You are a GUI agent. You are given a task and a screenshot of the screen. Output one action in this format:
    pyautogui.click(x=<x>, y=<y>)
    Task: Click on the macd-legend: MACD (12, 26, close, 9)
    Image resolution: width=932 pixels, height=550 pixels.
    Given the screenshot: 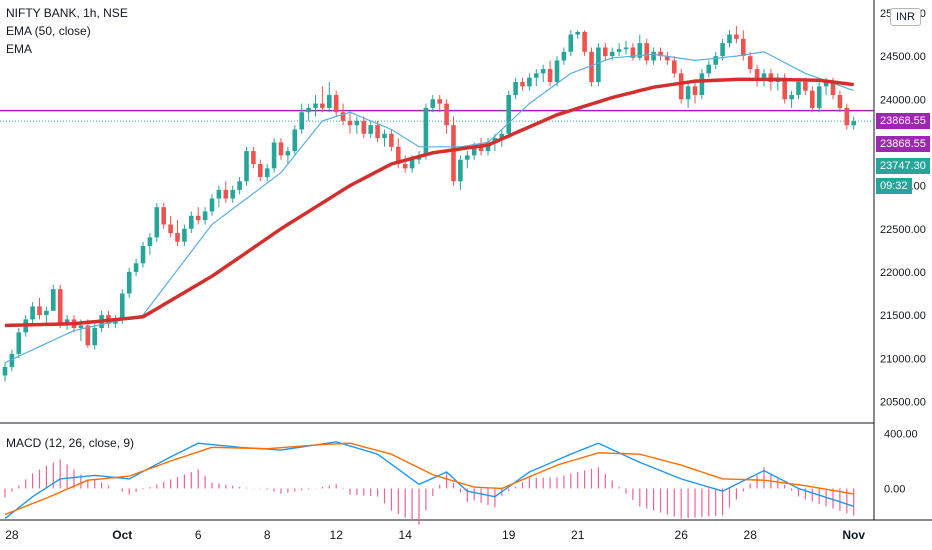 What is the action you would take?
    pyautogui.click(x=70, y=443)
    